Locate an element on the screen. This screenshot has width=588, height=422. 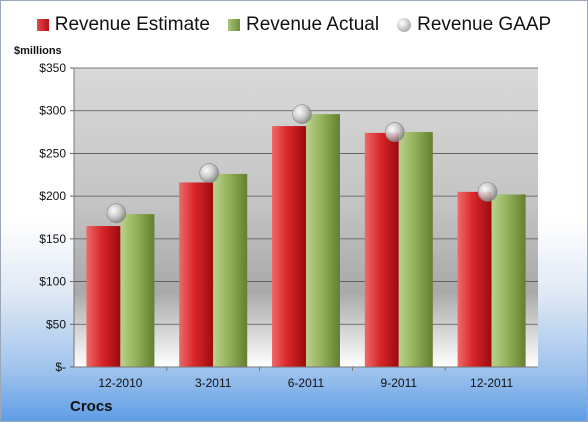
x-tick-label: 9-2011 is located at coordinates (399, 383).